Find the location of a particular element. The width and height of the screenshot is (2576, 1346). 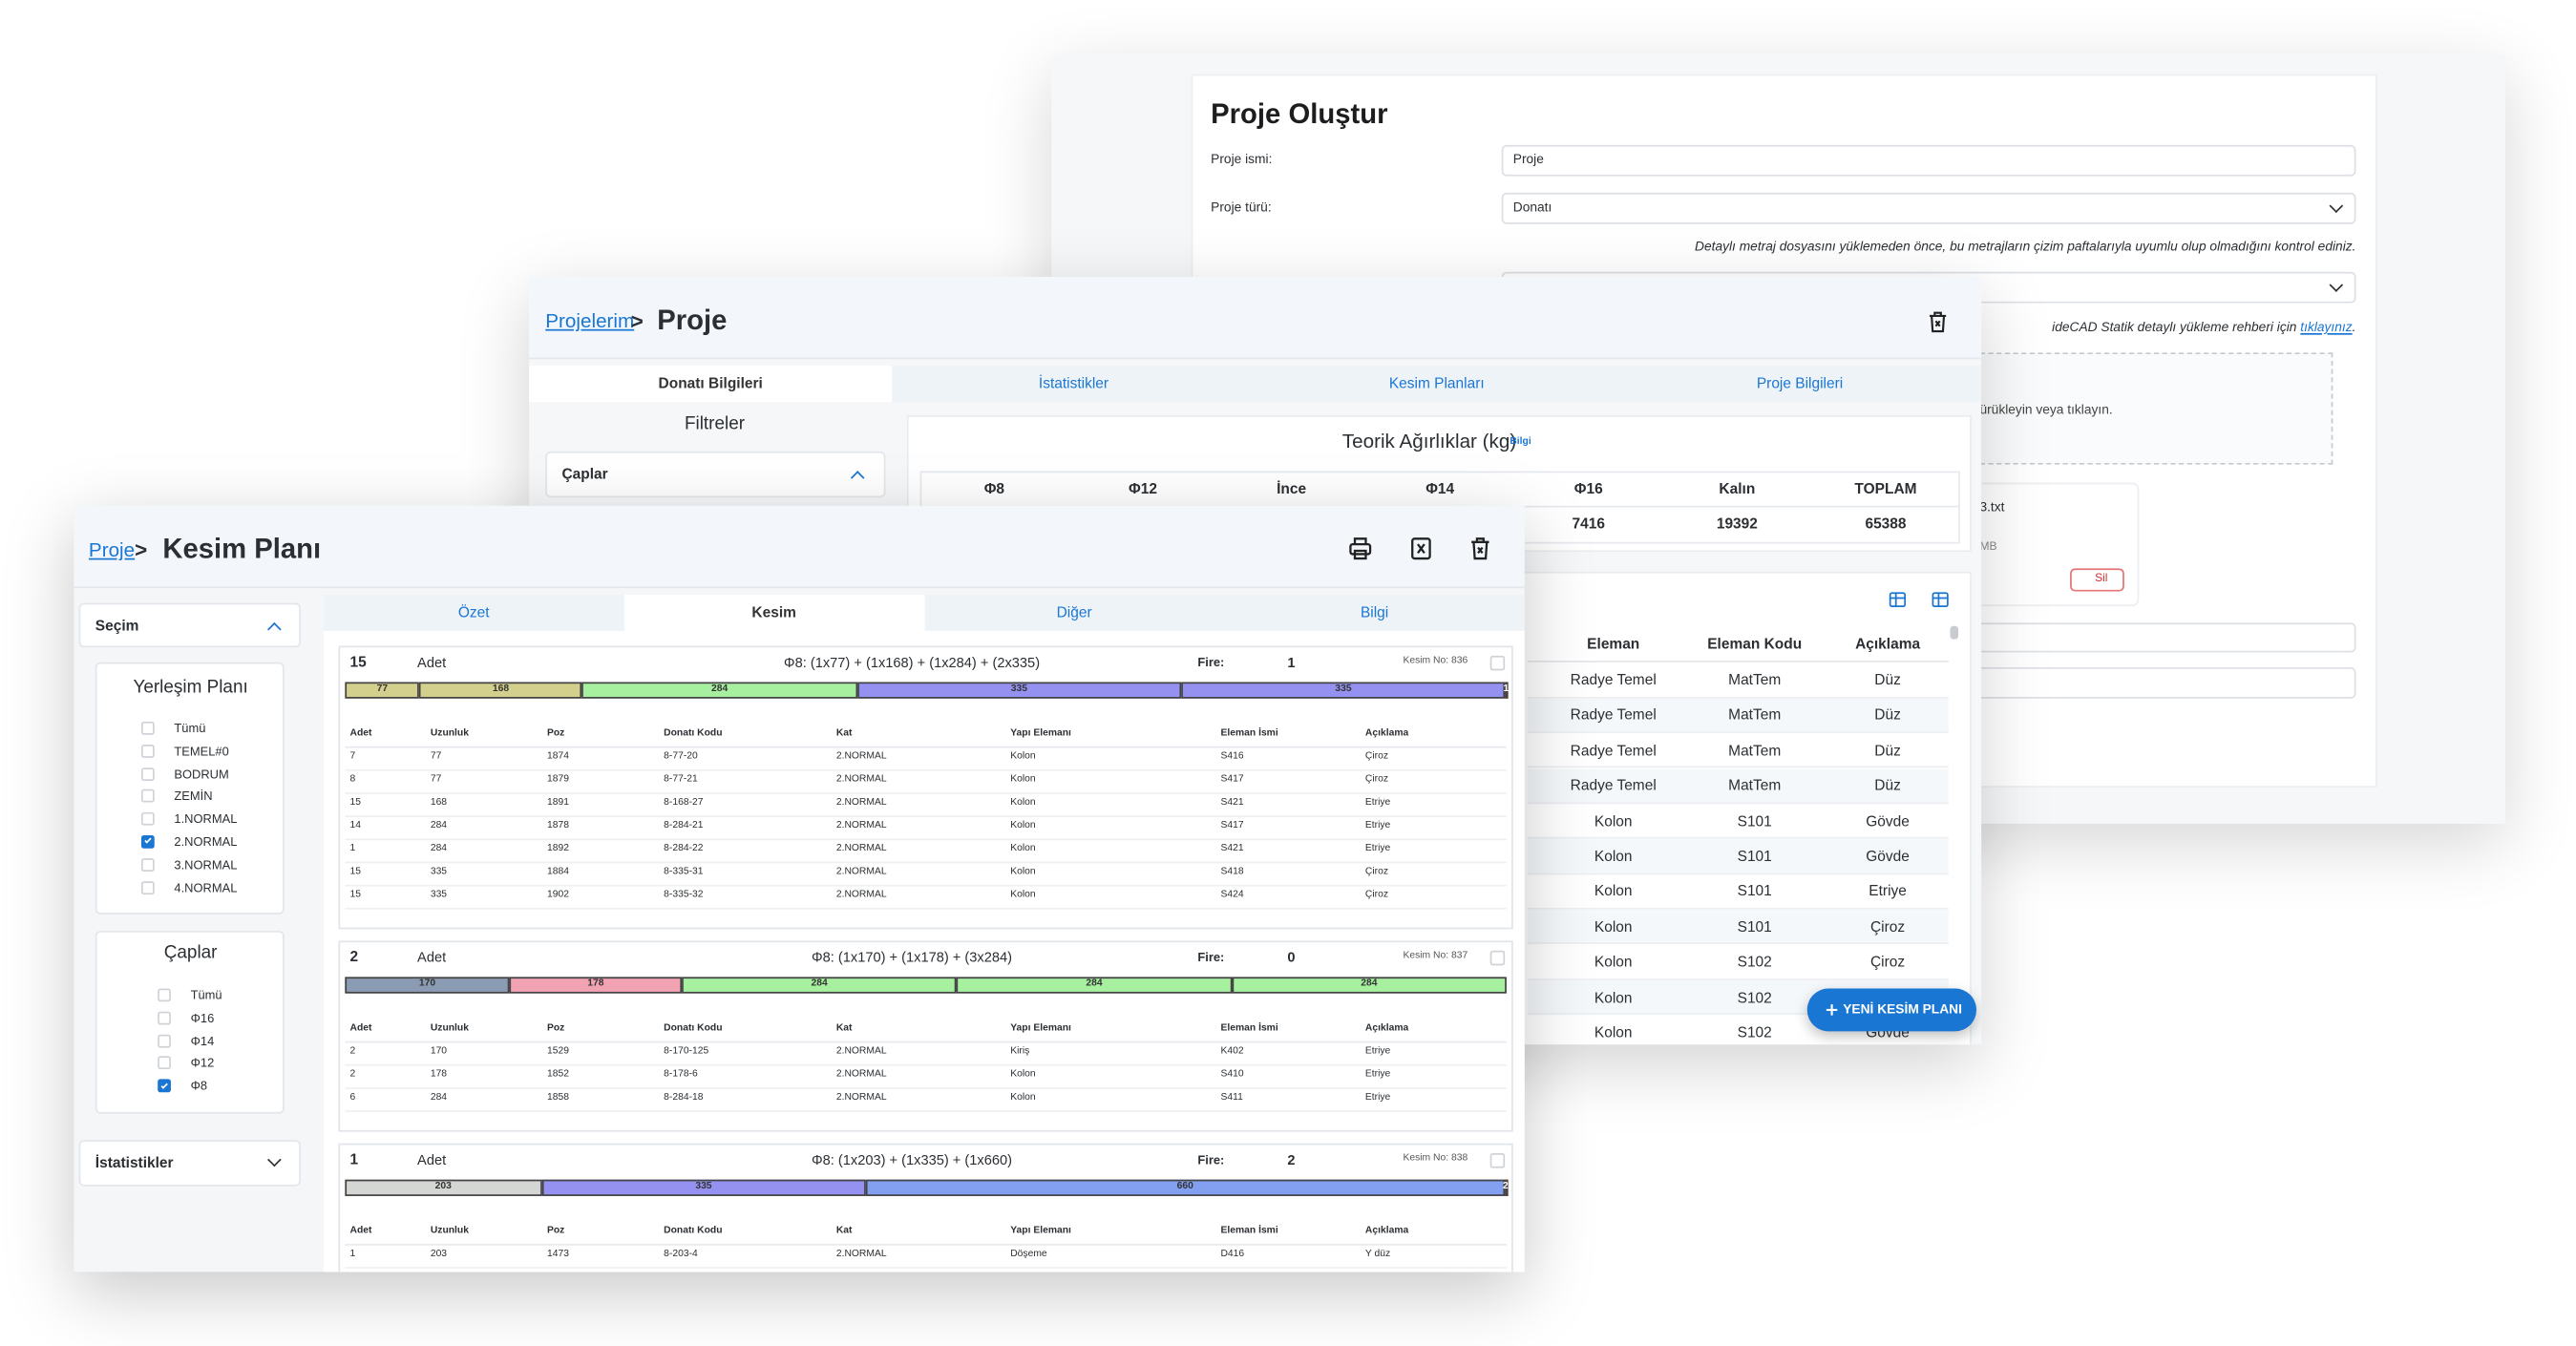

tab-label: Diğer is located at coordinates (1074, 612).